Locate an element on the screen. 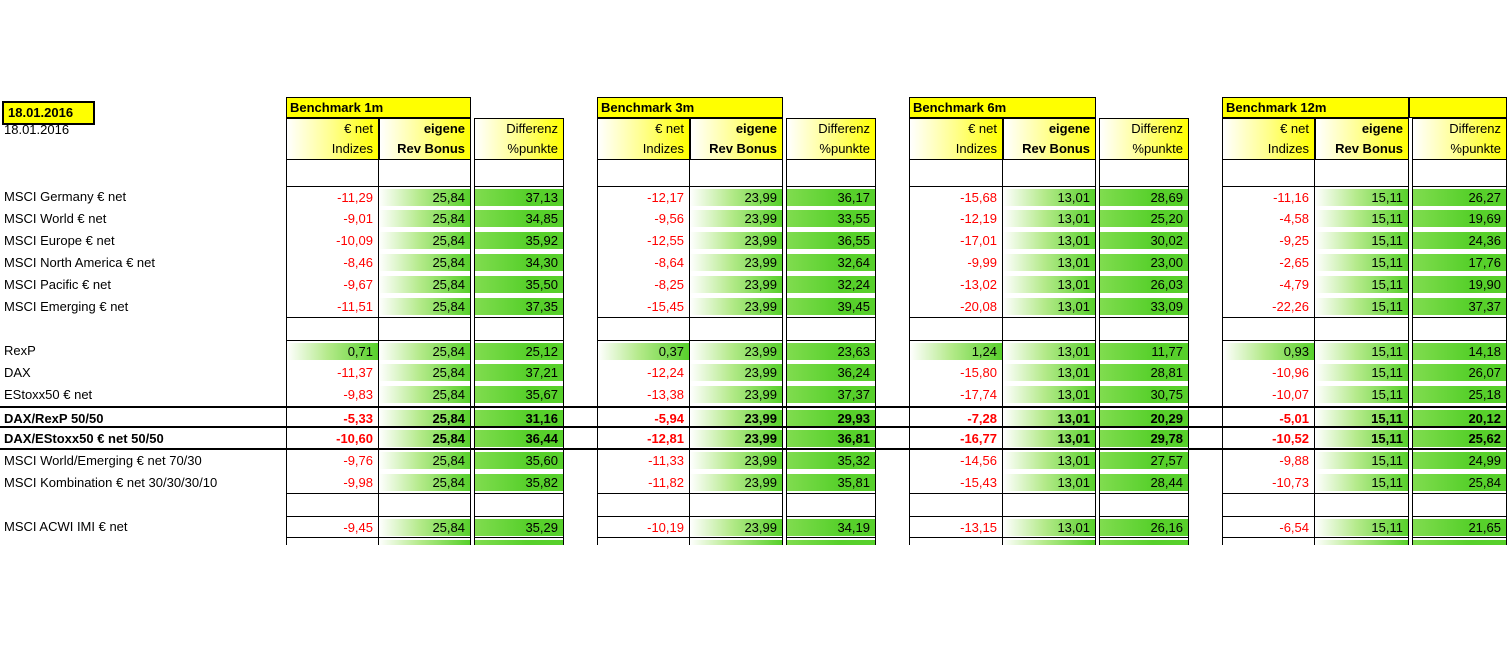 Image resolution: width=1507 pixels, height=649 pixels. index-cell: -10,96 is located at coordinates (1268, 373).